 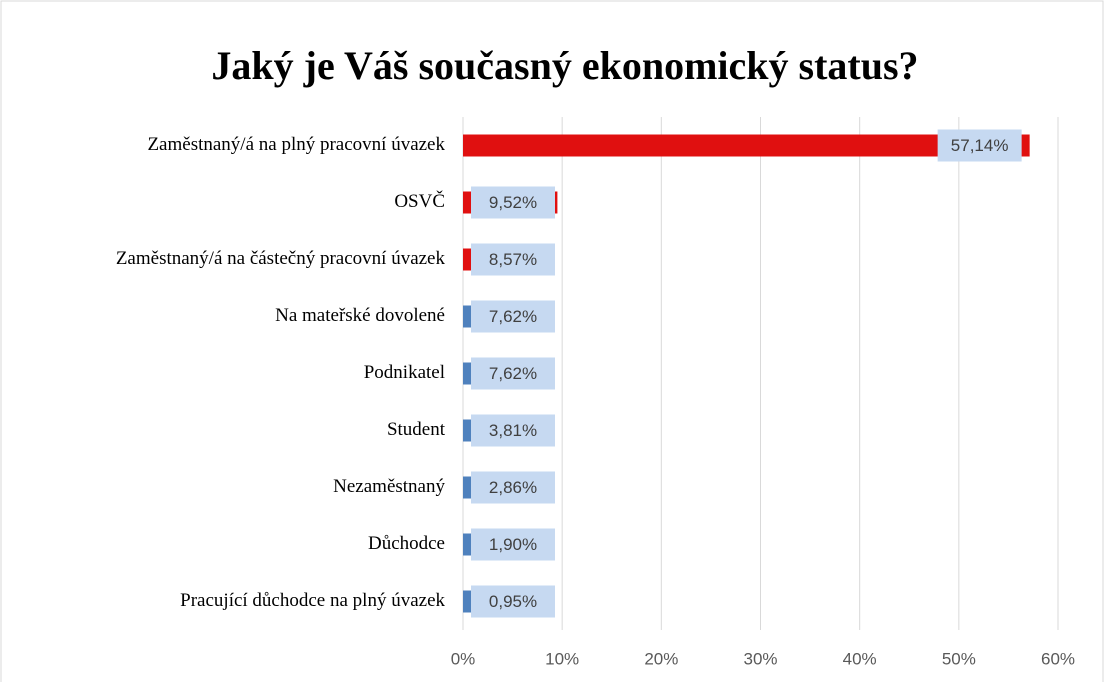 What do you see at coordinates (389, 486) in the screenshot?
I see `y-tick-label: Nezaměstnaný` at bounding box center [389, 486].